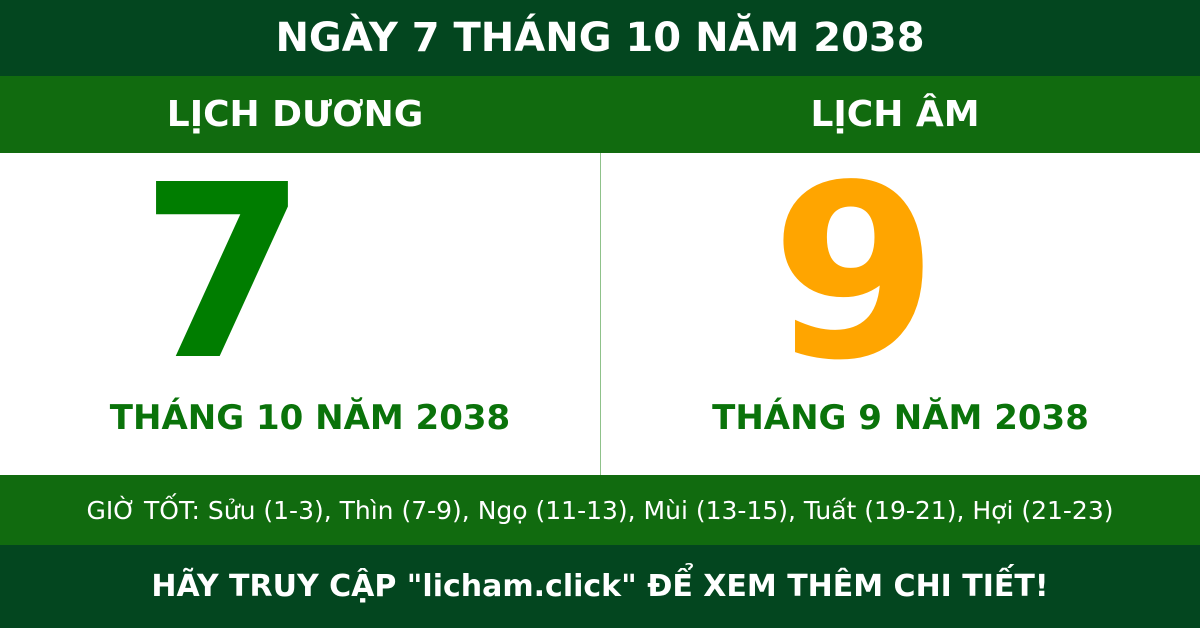 Image resolution: width=1200 pixels, height=628 pixels. Describe the element at coordinates (600, 38) in the screenshot. I see `page-title: NGÀY 7 THÁNG 10 NĂM 2038` at that location.